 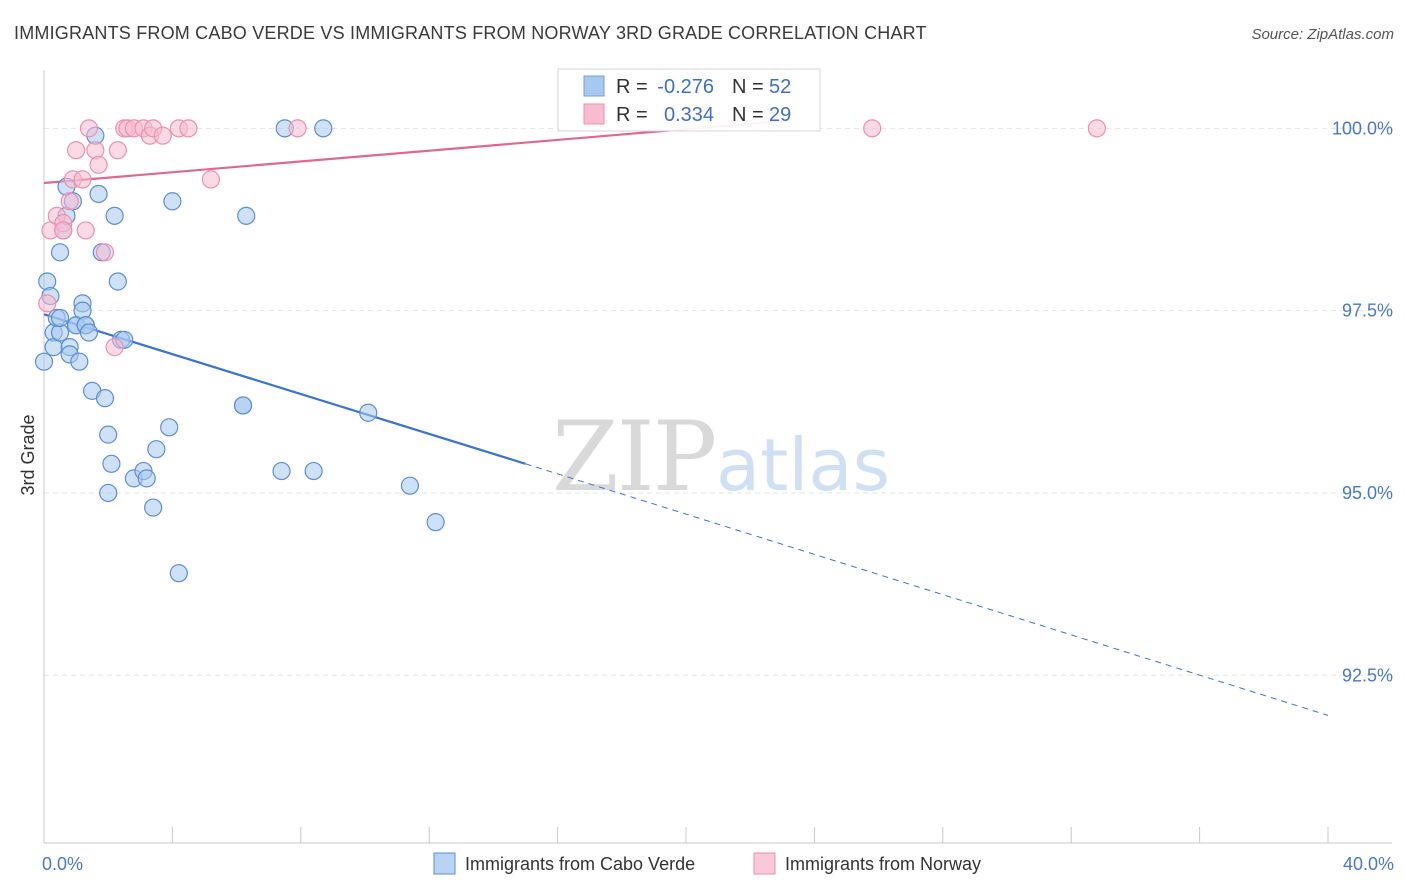 What do you see at coordinates (685, 87) in the screenshot?
I see `stats-r-value: -0.276` at bounding box center [685, 87].